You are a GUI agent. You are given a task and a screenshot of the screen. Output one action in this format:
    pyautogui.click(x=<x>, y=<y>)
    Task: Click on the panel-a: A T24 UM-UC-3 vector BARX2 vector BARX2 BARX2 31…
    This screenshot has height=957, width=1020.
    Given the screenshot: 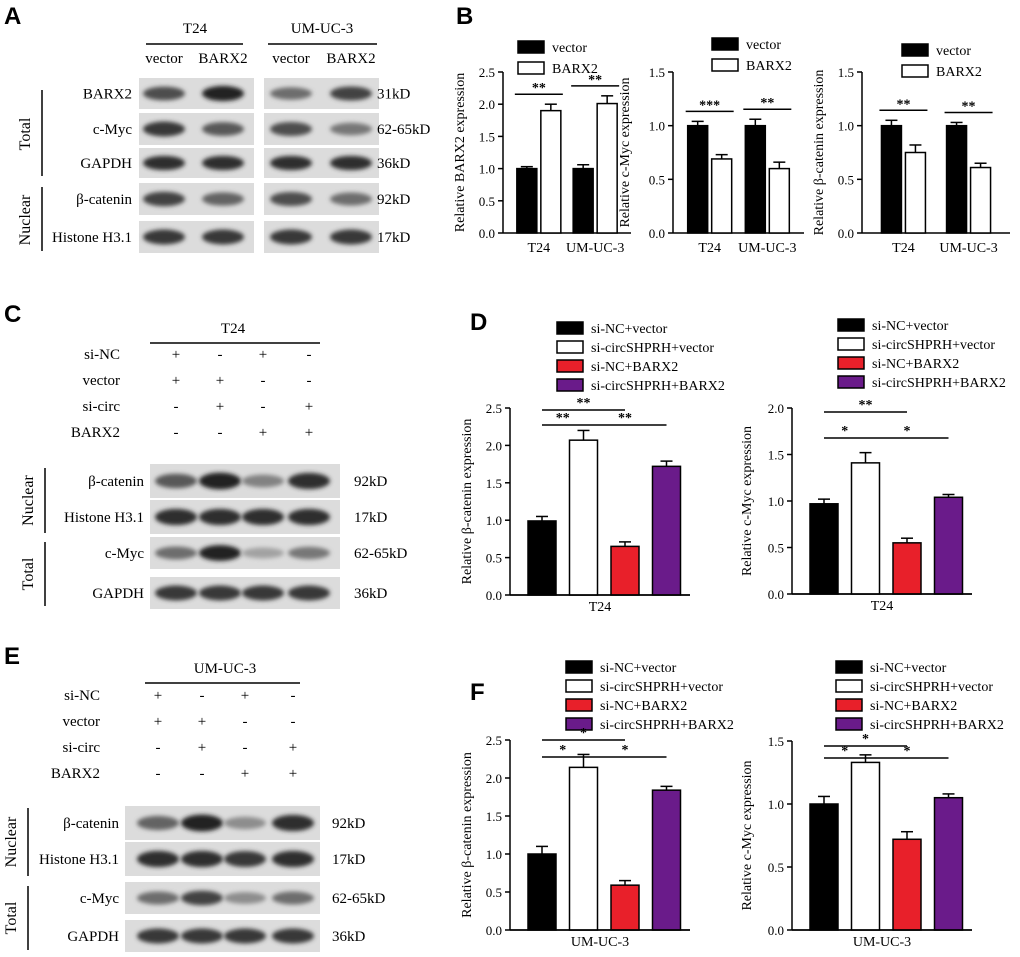 What is the action you would take?
    pyautogui.click(x=217, y=128)
    